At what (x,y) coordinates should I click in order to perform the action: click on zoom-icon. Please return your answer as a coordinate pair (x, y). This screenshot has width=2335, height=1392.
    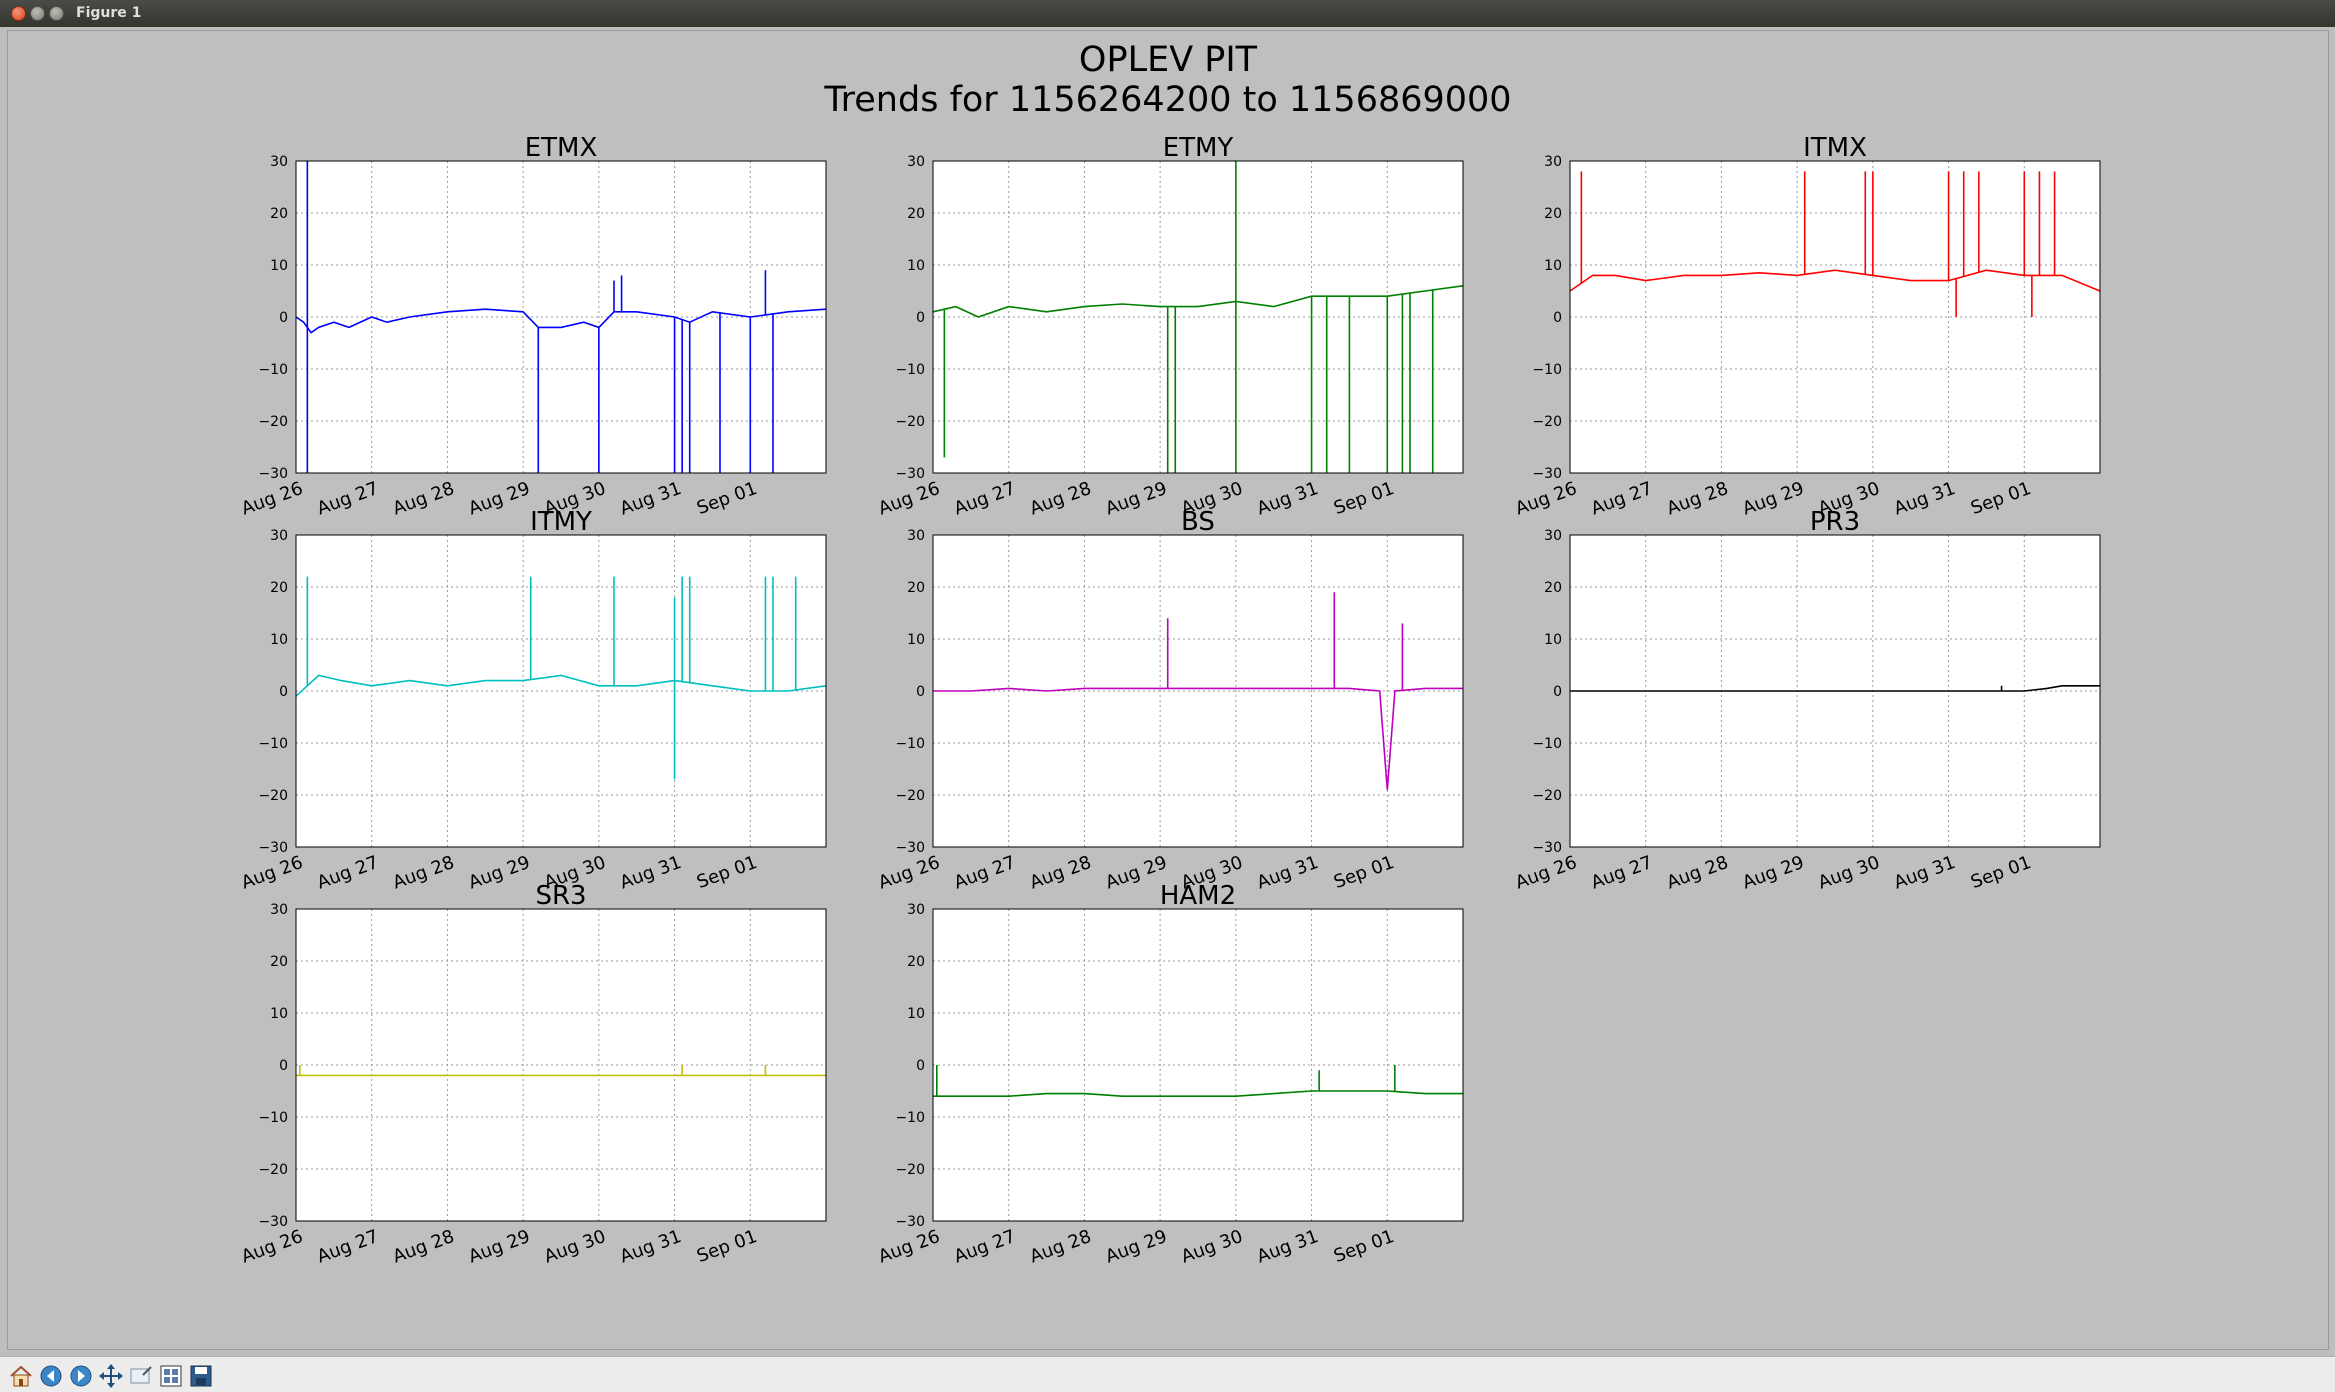
    Looking at the image, I should click on (141, 1376).